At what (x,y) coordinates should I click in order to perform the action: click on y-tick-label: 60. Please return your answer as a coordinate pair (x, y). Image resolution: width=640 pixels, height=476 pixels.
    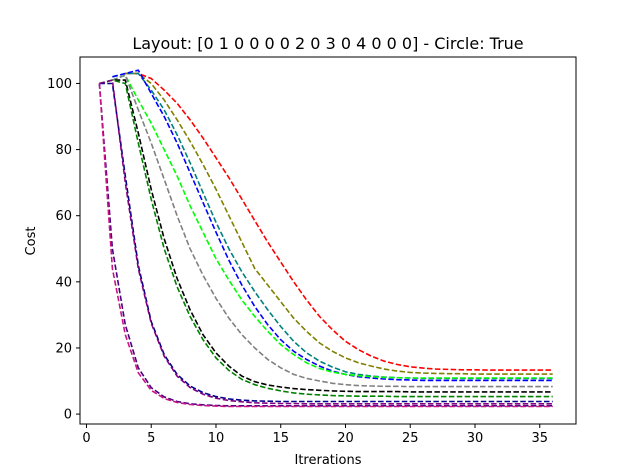
    Looking at the image, I should click on (63, 216).